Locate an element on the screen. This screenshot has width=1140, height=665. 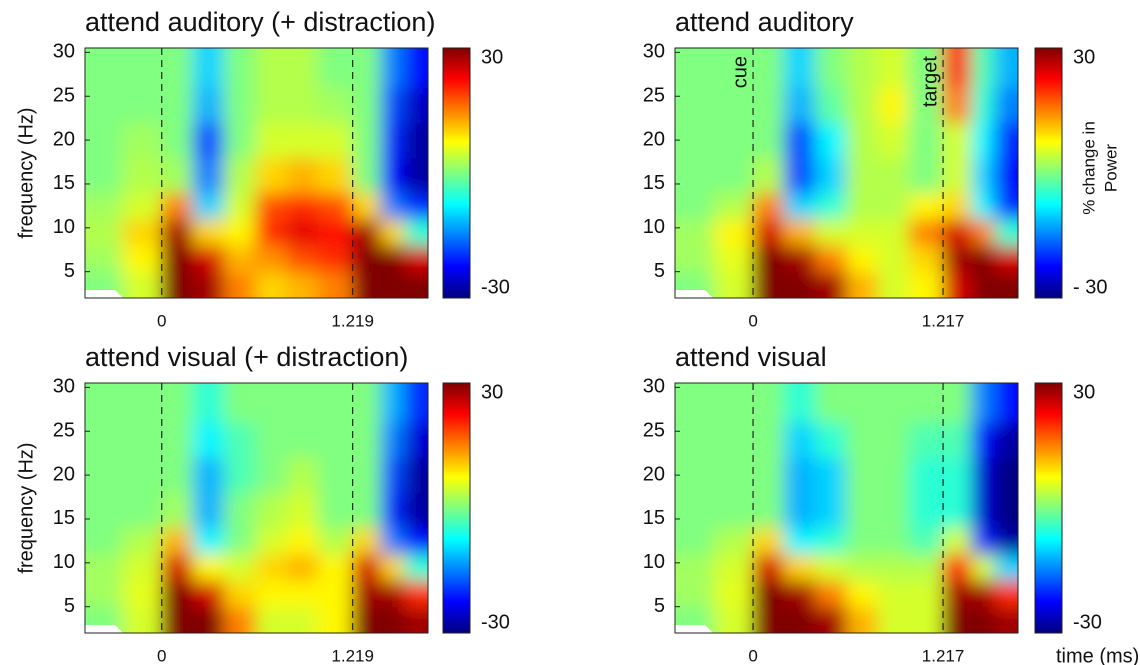
event-label: cue is located at coordinates (740, 72).